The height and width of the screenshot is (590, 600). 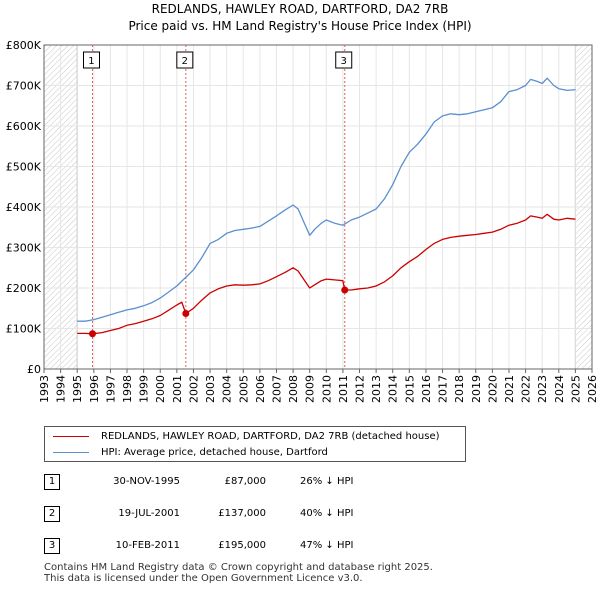 I want to click on x-tick-label: 2003, so click(x=210, y=389).